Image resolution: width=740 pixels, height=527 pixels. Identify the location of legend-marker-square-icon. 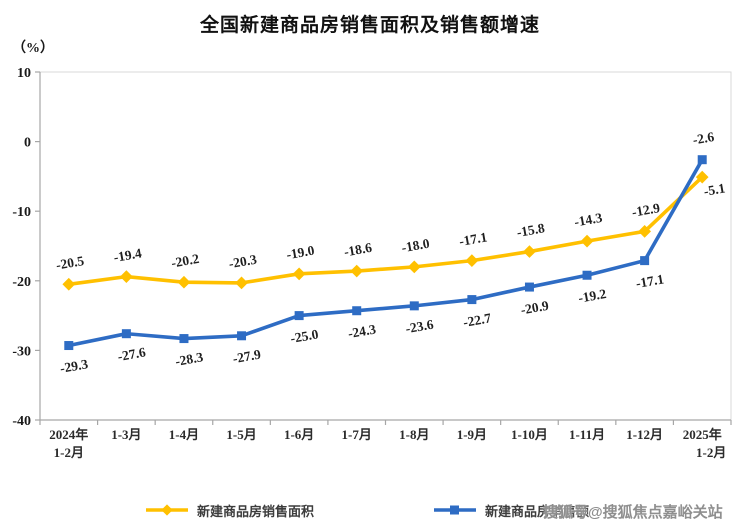
(455, 510).